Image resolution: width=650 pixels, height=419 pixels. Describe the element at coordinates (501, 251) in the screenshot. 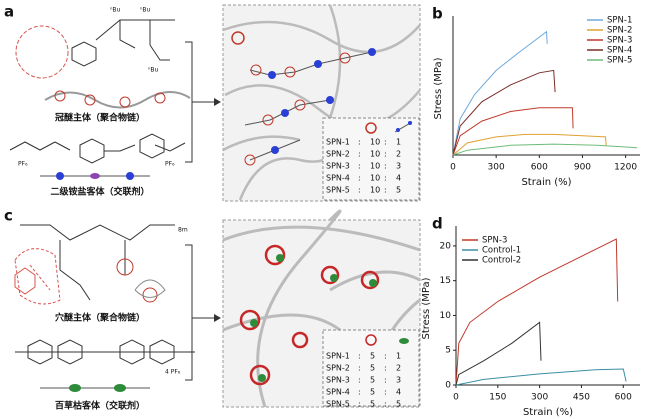

I see `legend-label: Control-1` at that location.